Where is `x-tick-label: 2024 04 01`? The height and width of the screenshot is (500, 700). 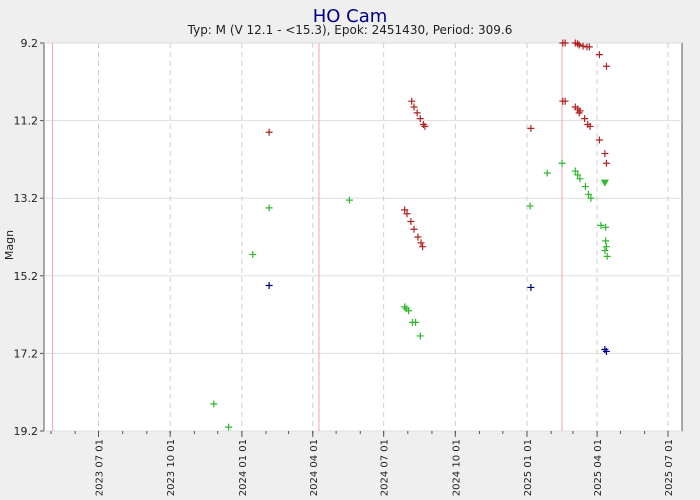
x-tick-label: 2024 04 01 is located at coordinates (314, 467).